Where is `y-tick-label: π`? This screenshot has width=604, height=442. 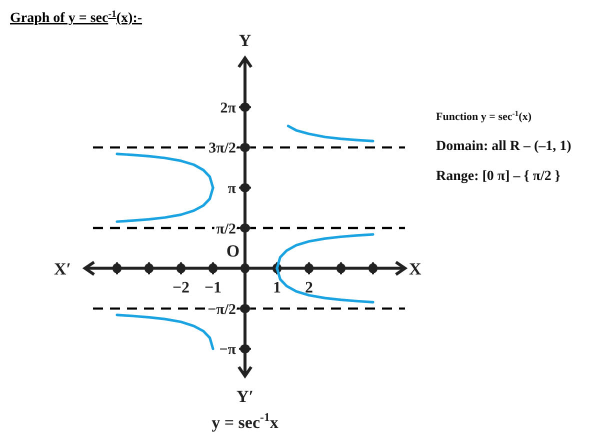 y-tick-label: π is located at coordinates (232, 188).